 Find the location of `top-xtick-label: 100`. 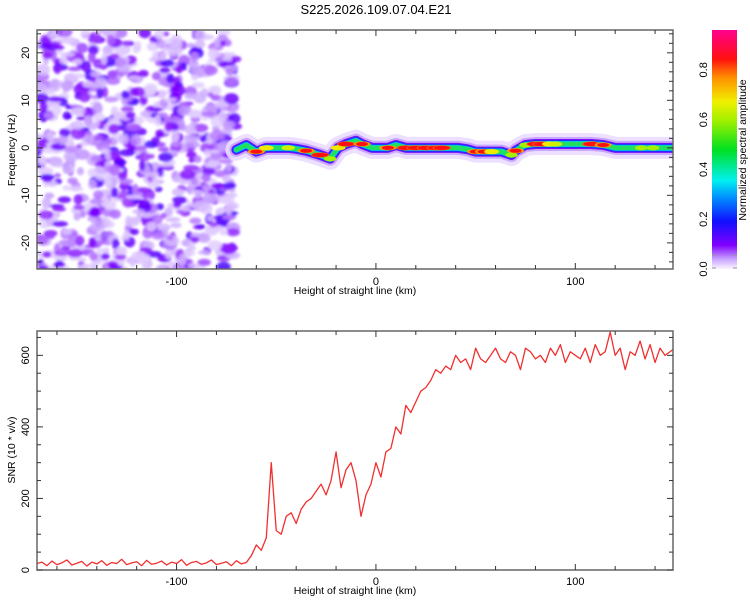

top-xtick-label: 100 is located at coordinates (575, 282).